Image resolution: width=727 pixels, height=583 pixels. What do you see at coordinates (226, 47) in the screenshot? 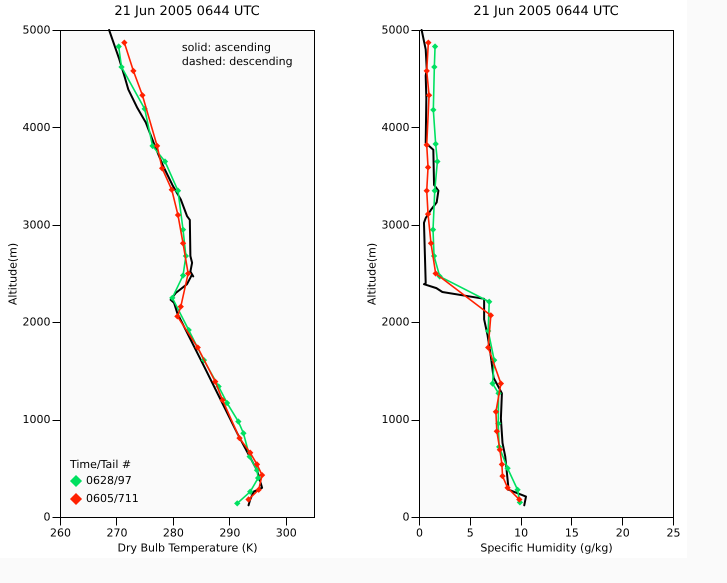
I see `annotation: solid: ascending` at bounding box center [226, 47].